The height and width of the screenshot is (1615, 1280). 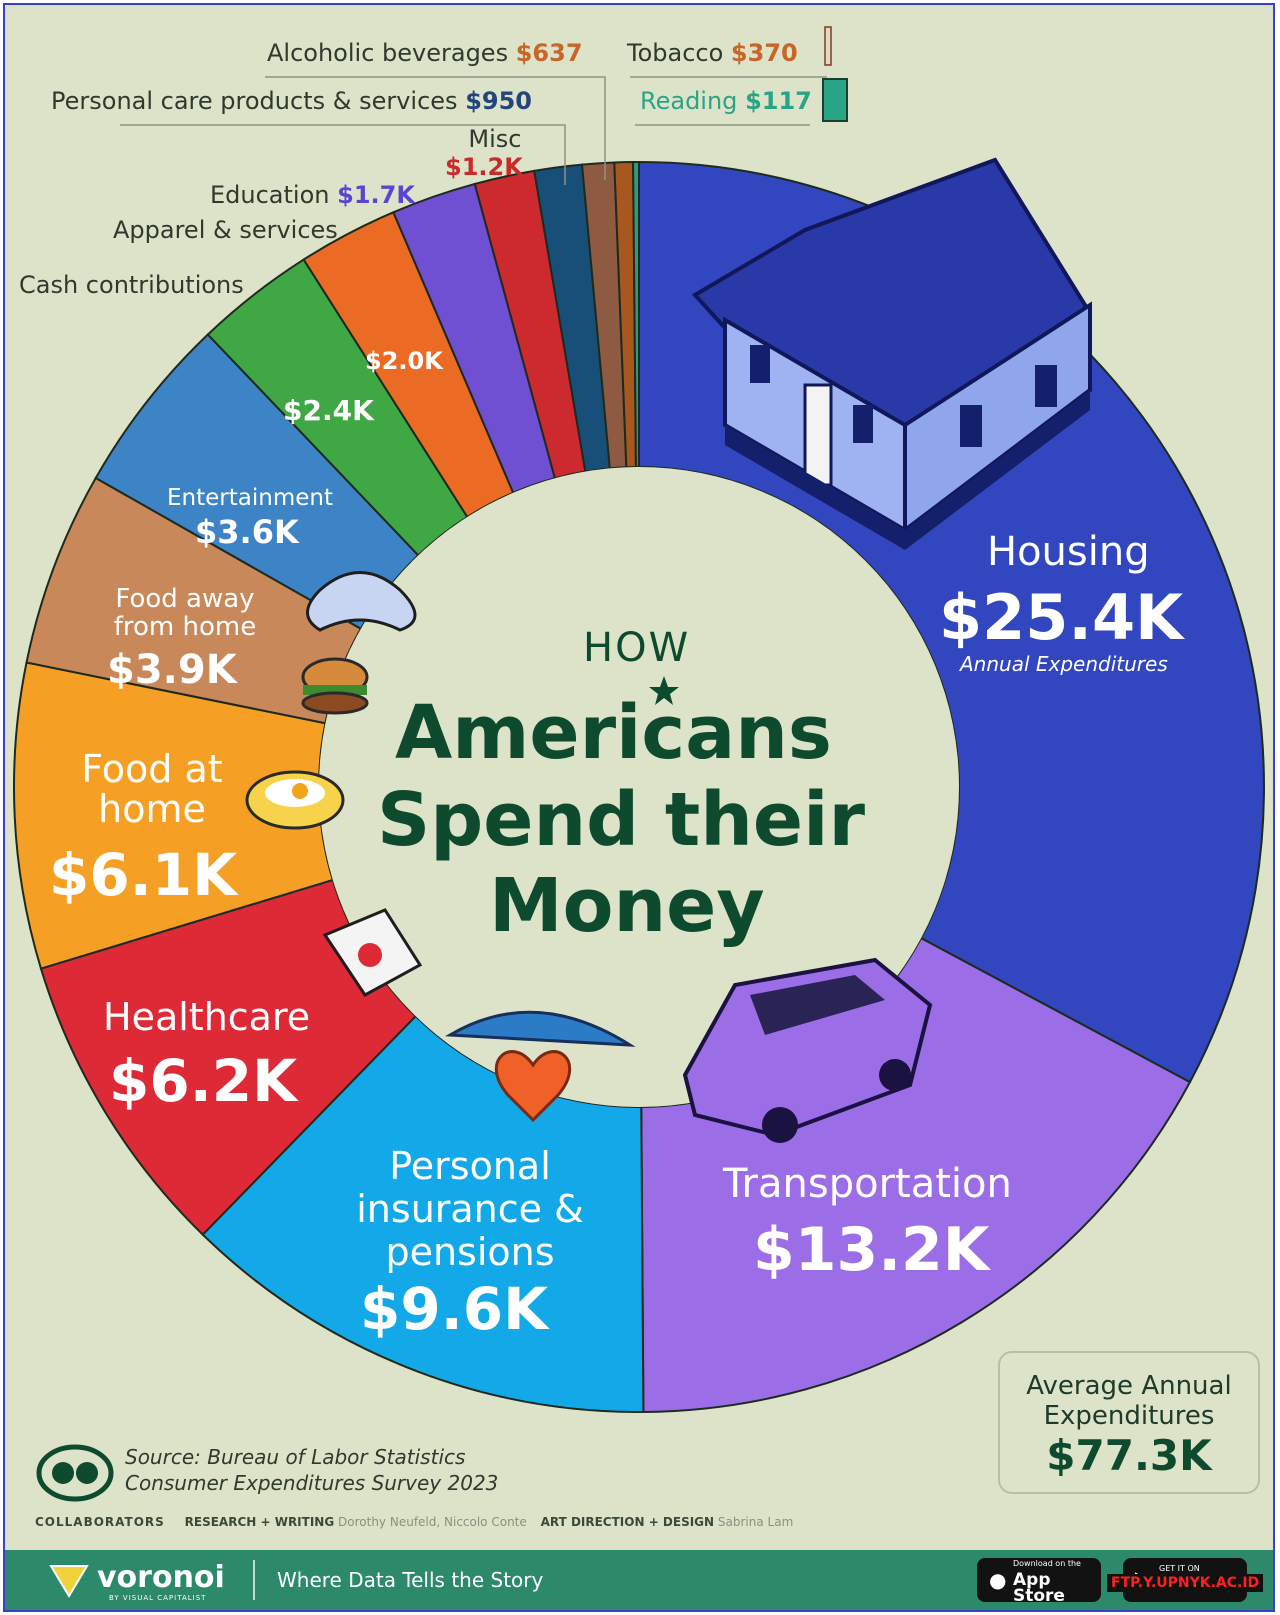 What do you see at coordinates (627, 906) in the screenshot?
I see `title-money: Money` at bounding box center [627, 906].